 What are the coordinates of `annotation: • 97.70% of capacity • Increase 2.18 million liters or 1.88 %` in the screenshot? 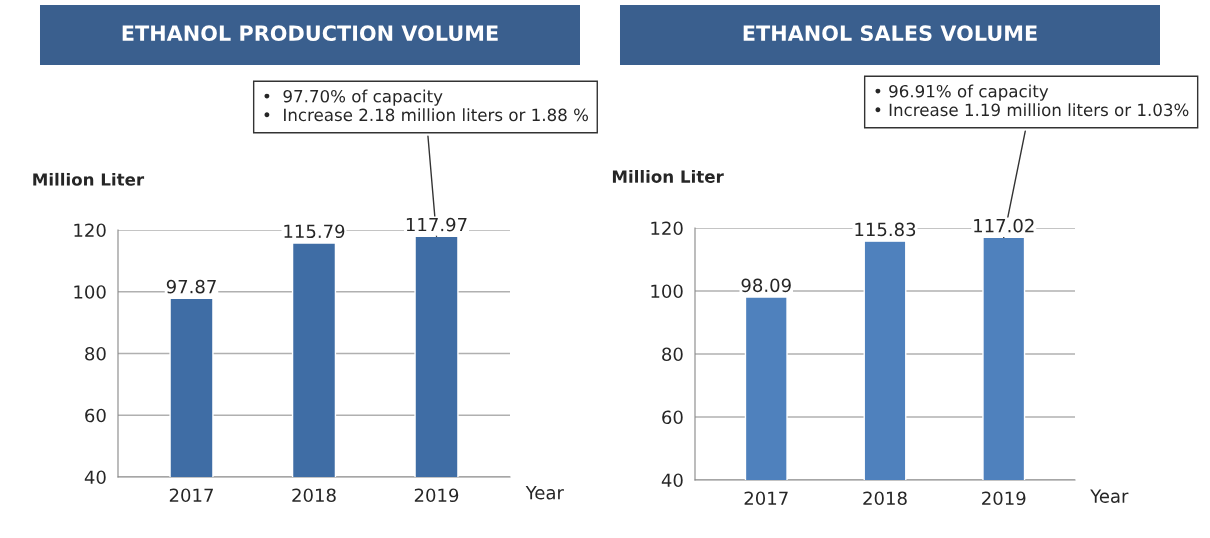 It's located at (426, 105).